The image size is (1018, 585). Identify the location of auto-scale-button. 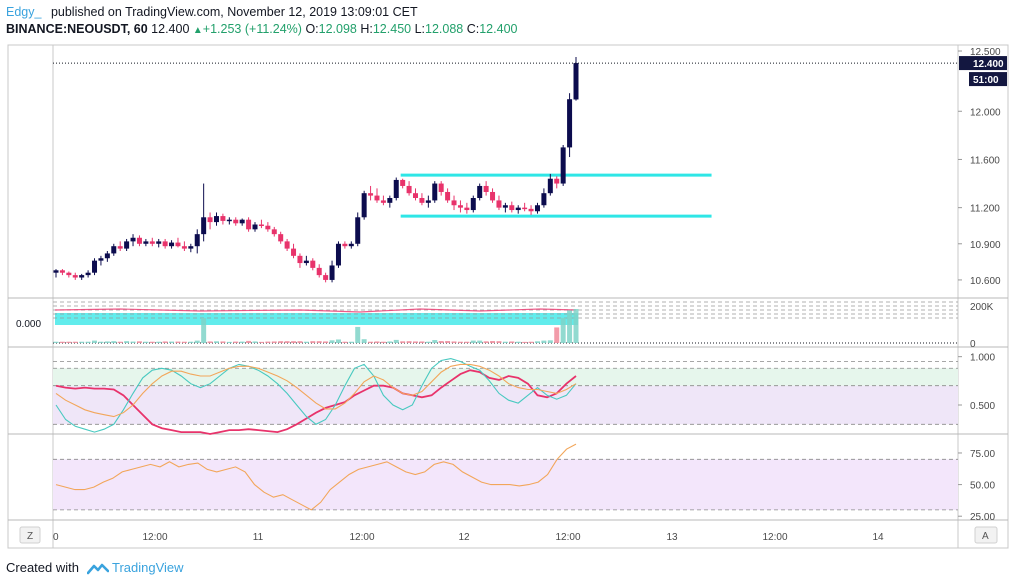
(986, 535).